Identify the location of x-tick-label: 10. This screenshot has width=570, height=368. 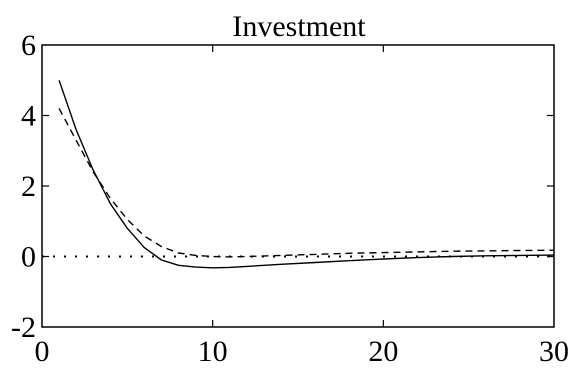
(213, 351).